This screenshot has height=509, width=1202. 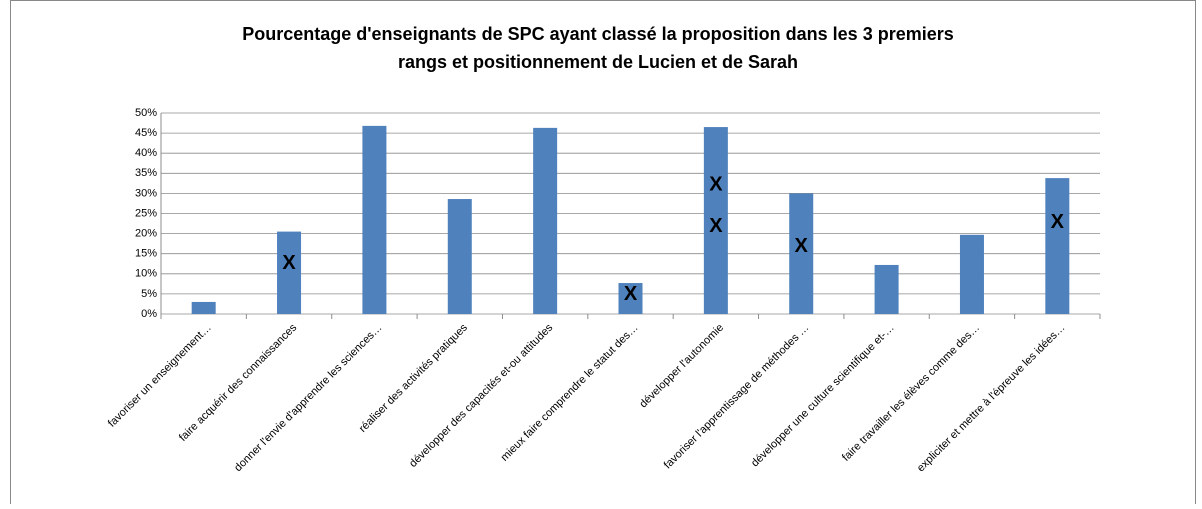 I want to click on y-tick-label: 5%, so click(x=149, y=294).